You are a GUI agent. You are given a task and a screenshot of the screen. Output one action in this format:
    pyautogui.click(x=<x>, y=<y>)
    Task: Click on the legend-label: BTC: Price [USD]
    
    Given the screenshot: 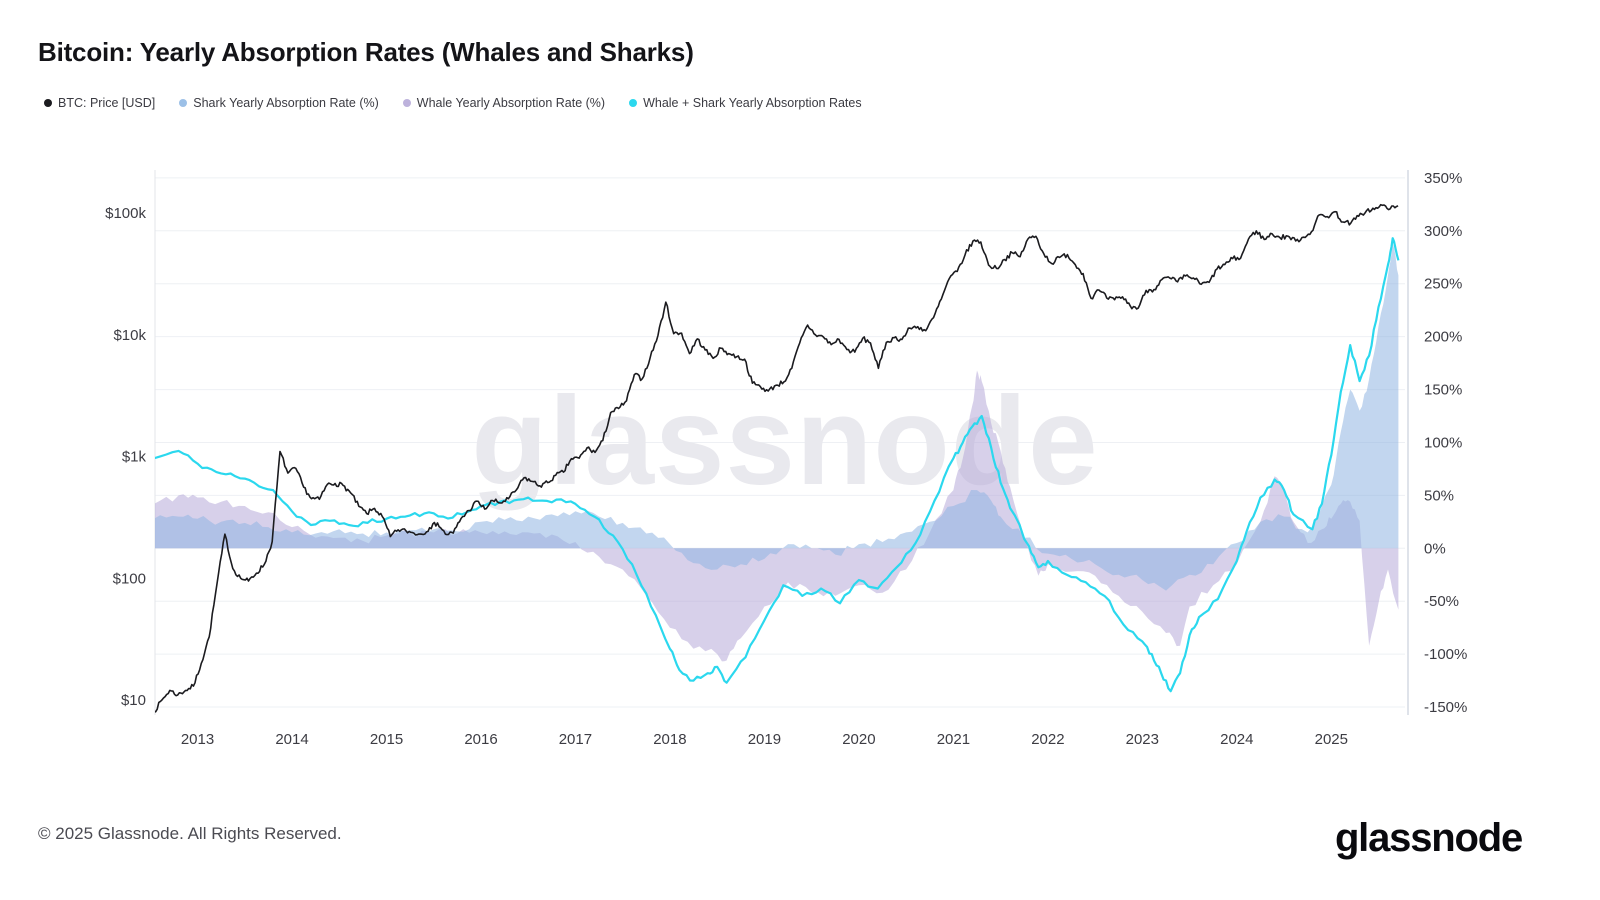 What is the action you would take?
    pyautogui.click(x=107, y=103)
    